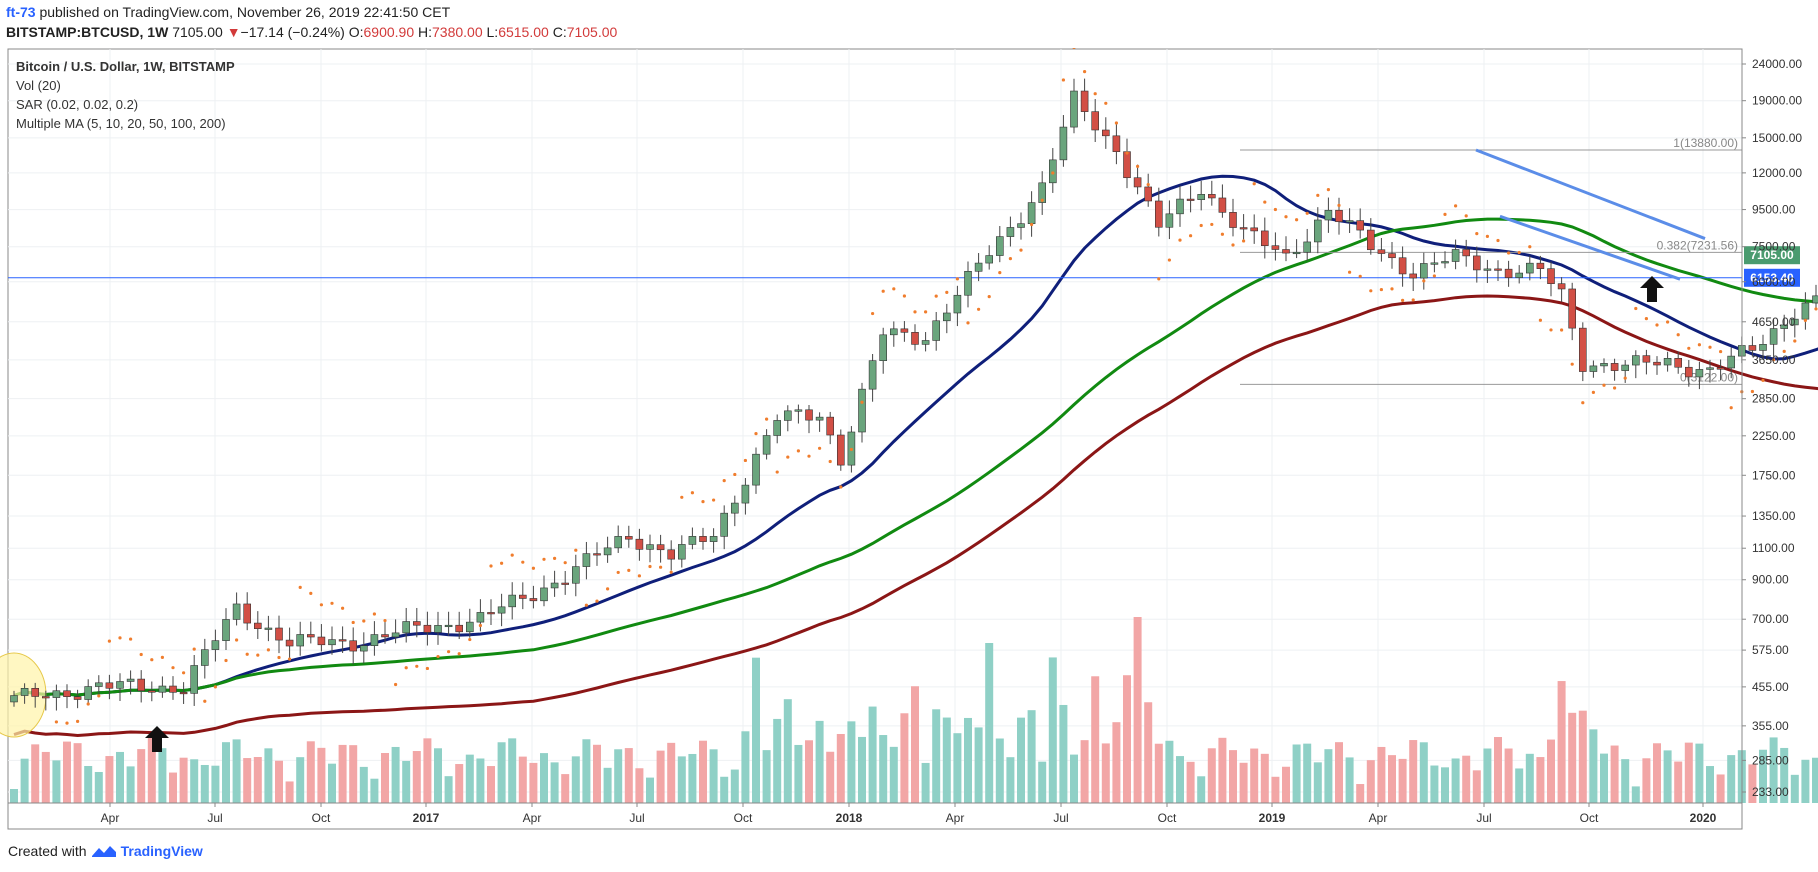 This screenshot has height=872, width=1818. I want to click on tradingview-brand: TradingView, so click(161, 851).